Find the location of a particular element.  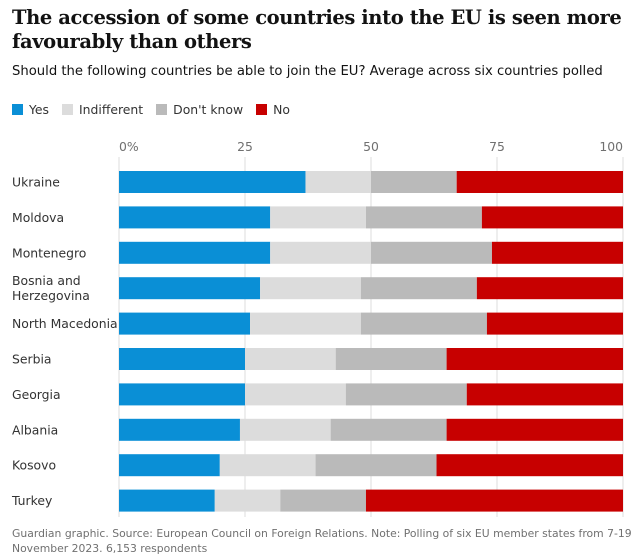

legend-label: Indifferent is located at coordinates (111, 109).